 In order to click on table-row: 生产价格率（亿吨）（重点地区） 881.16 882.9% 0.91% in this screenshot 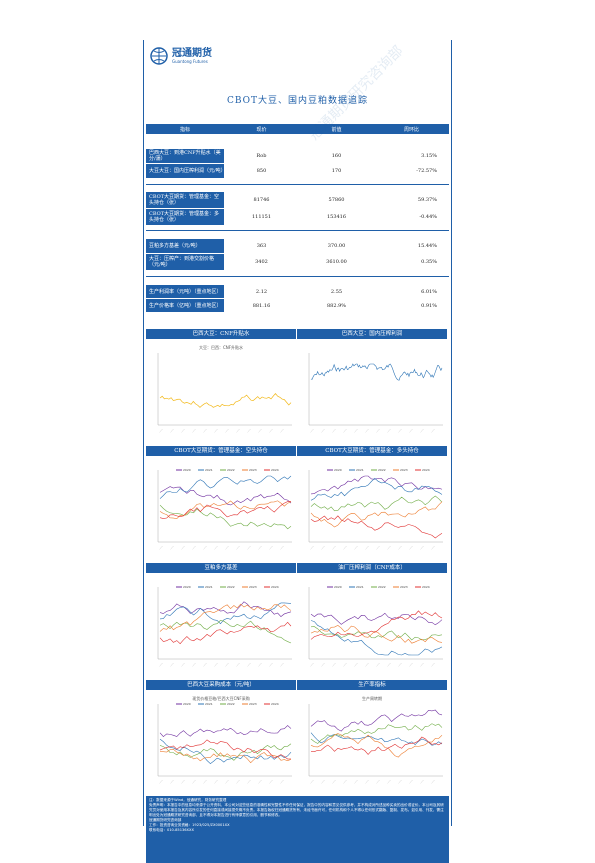, I will do `click(297, 305)`.